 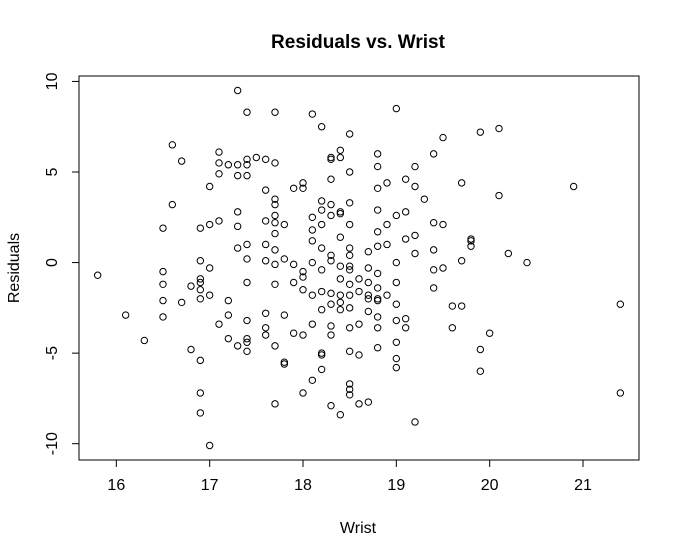 What do you see at coordinates (52, 262) in the screenshot?
I see `y-tick-label: 0` at bounding box center [52, 262].